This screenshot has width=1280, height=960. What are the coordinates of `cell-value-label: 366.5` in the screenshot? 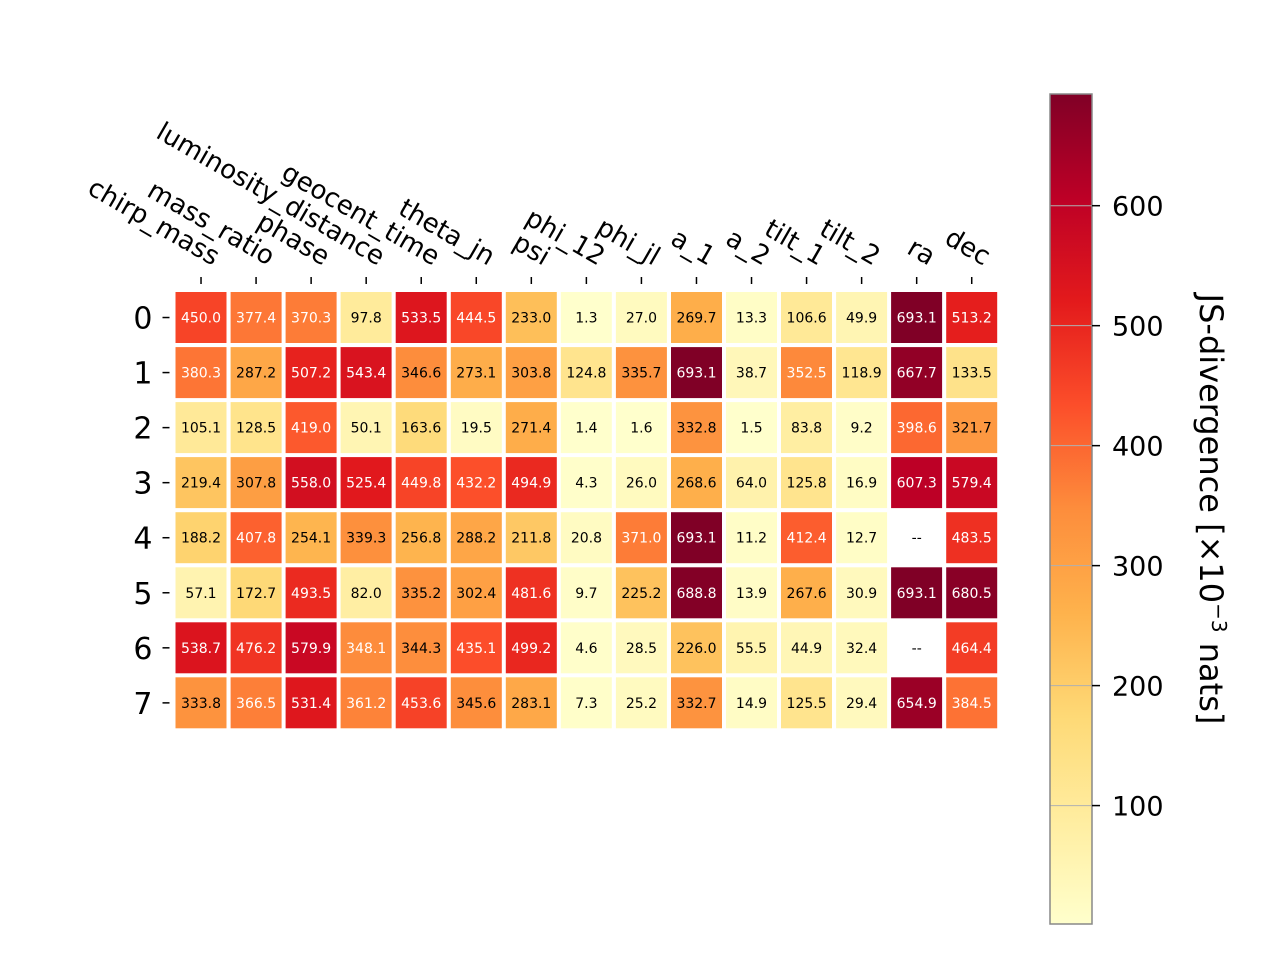 It's located at (256, 704).